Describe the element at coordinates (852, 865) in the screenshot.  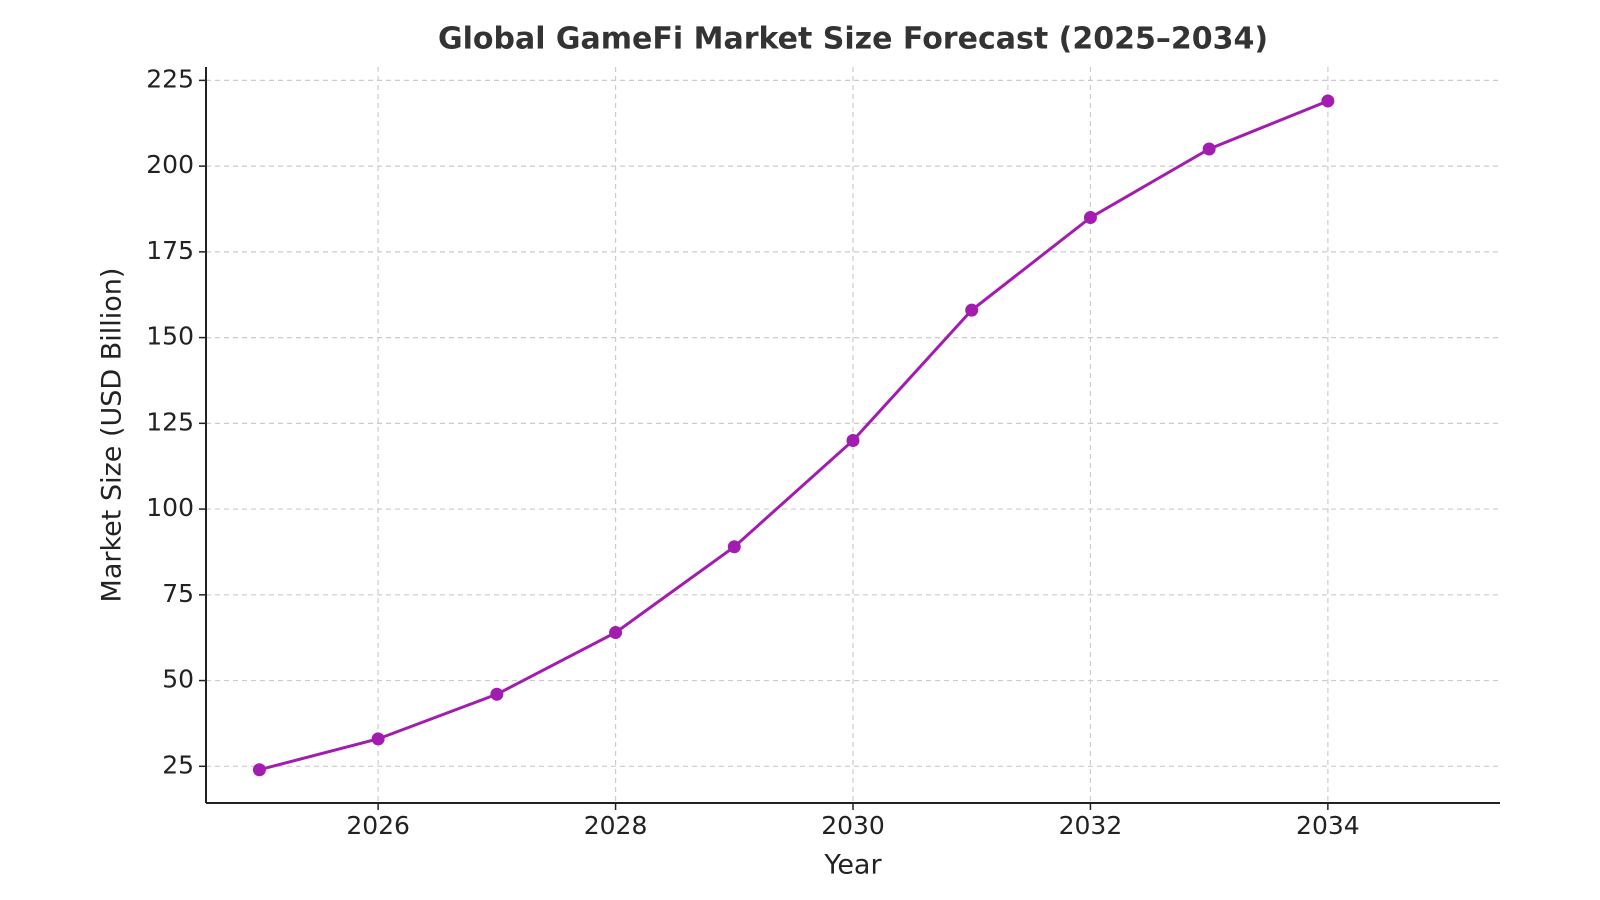
I see `x-axis-label: Year` at that location.